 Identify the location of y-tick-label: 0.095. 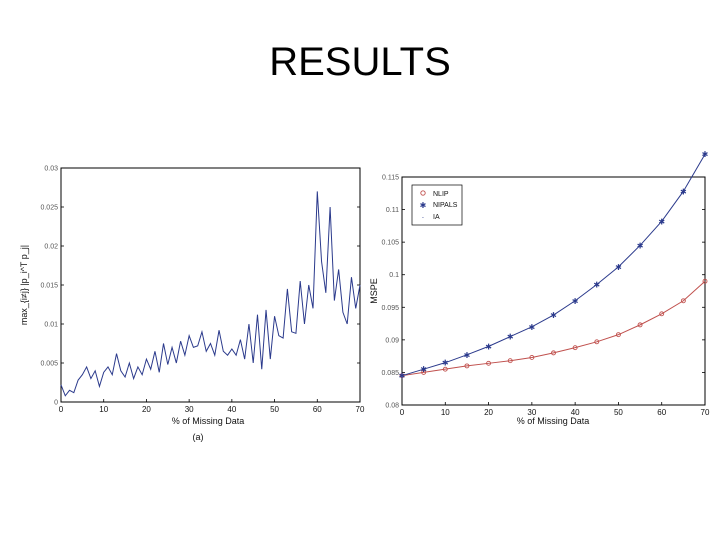
(390, 308).